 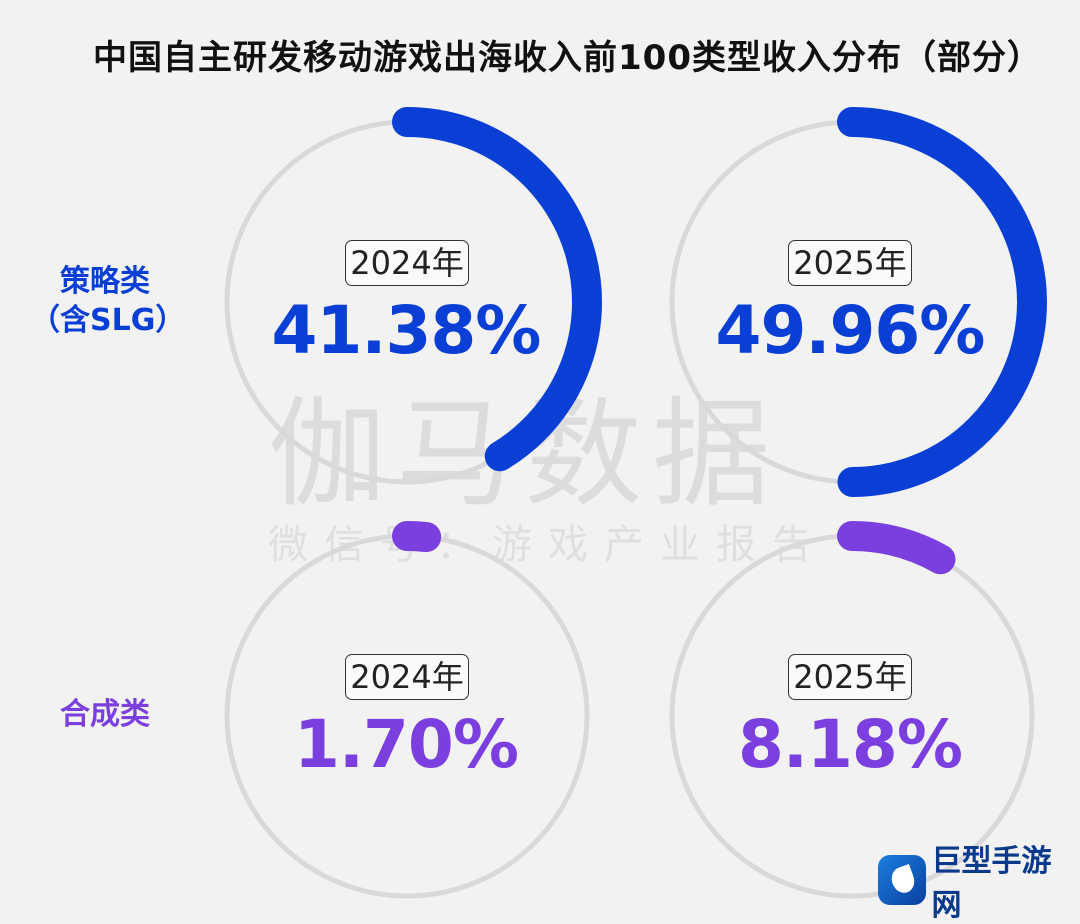 I want to click on logo-mark-icon, so click(x=902, y=880).